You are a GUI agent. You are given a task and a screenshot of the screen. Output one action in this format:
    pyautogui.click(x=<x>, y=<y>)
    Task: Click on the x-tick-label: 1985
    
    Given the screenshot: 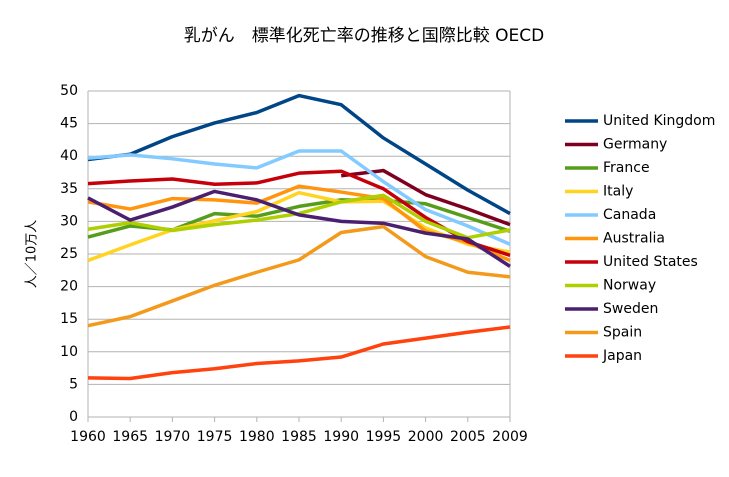 What is the action you would take?
    pyautogui.click(x=299, y=437)
    